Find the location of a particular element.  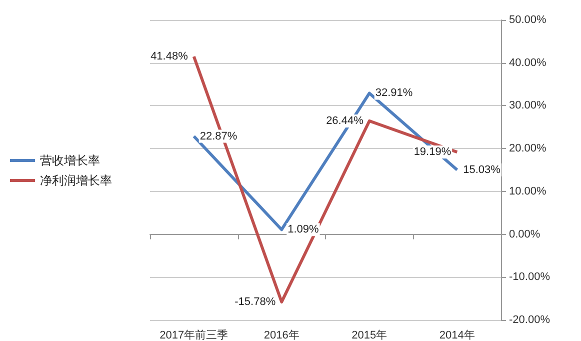

data-label: 1.09% is located at coordinates (304, 230).